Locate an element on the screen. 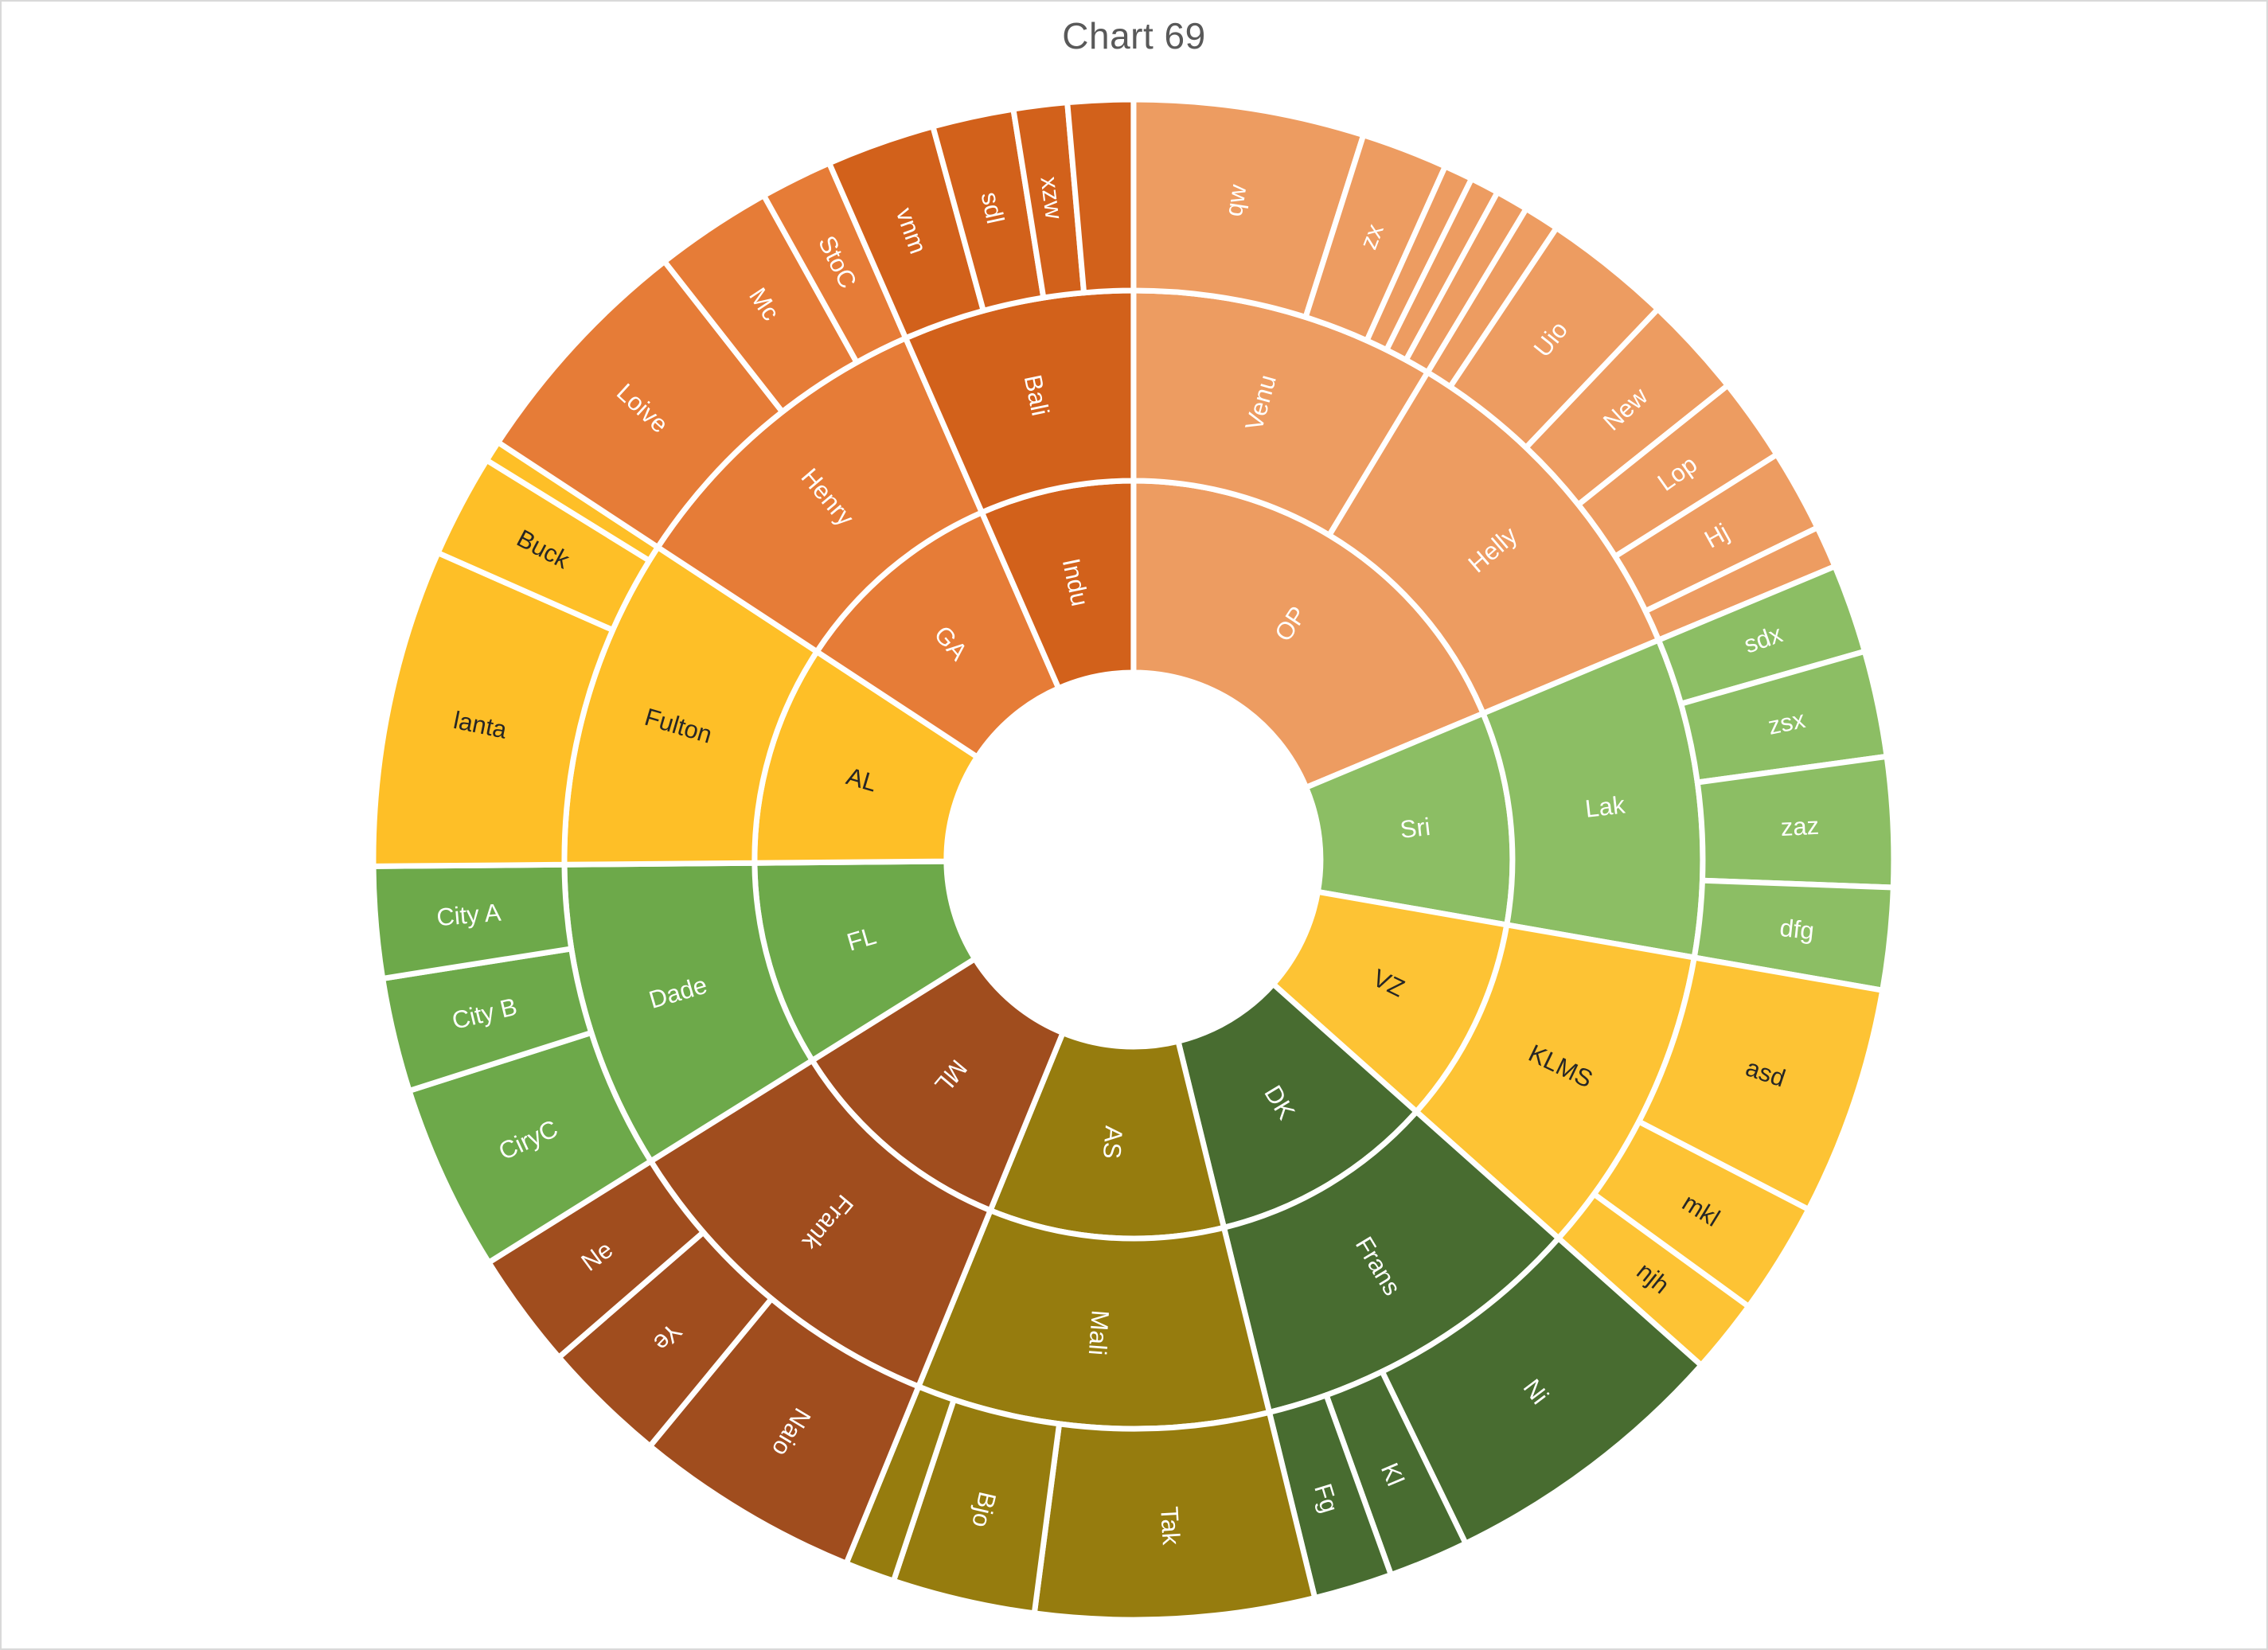 Image resolution: width=2268 pixels, height=1650 pixels. sunburst-segment-unlabeled is located at coordinates (1100, 196).